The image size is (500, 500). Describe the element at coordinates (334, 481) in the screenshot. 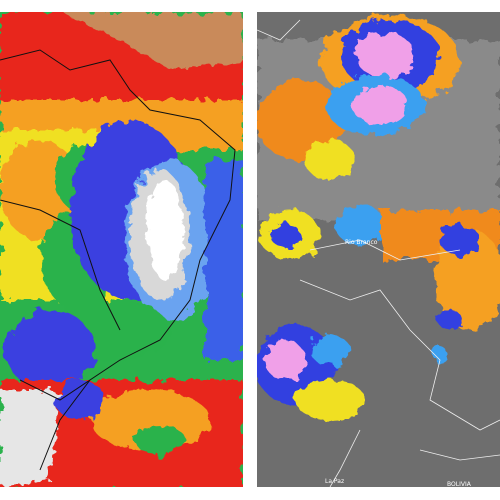

I see `city-label: La Paz` at that location.